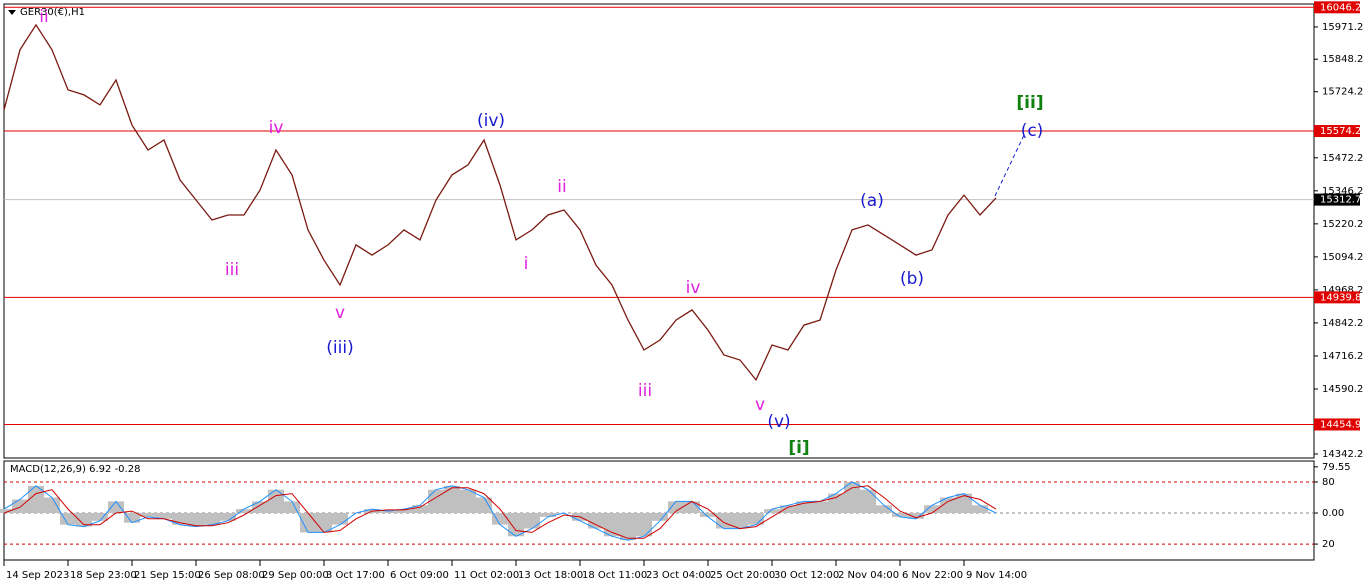 This screenshot has height=588, width=1366. I want to click on y-tick-label: 15094.2, so click(1342, 257).